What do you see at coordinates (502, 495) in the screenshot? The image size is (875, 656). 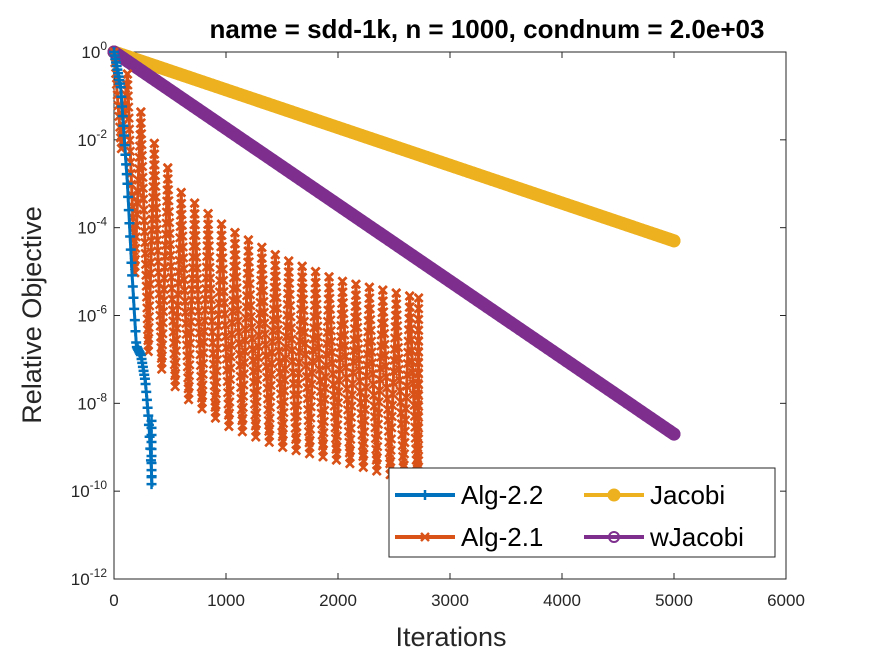 I see `legend-label: Alg-2.2` at bounding box center [502, 495].